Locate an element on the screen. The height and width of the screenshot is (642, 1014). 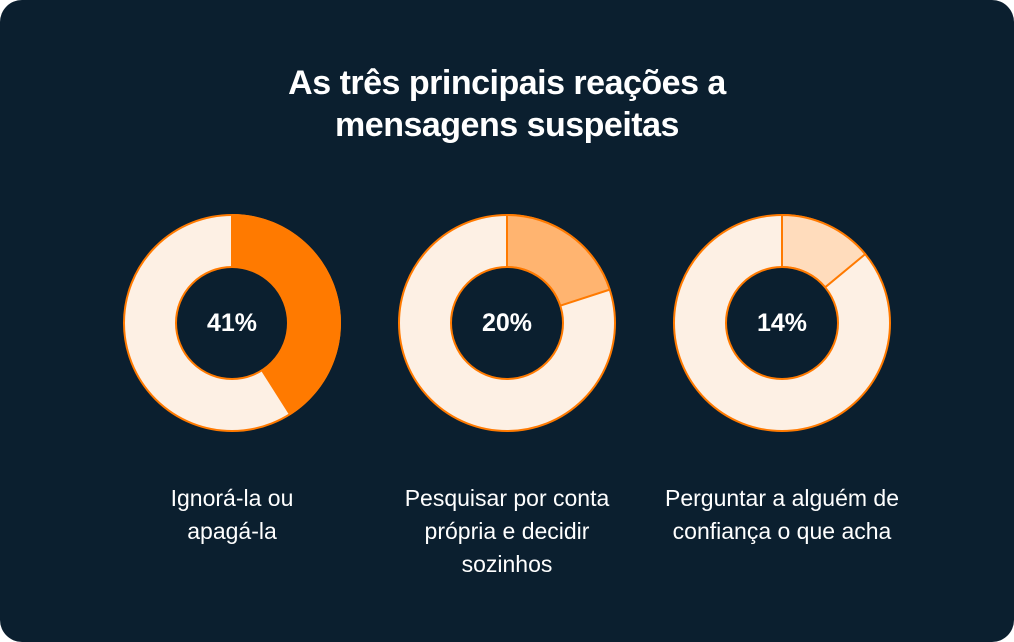
donut-label-ask-line-2: confiança o que acha is located at coordinates (782, 531).